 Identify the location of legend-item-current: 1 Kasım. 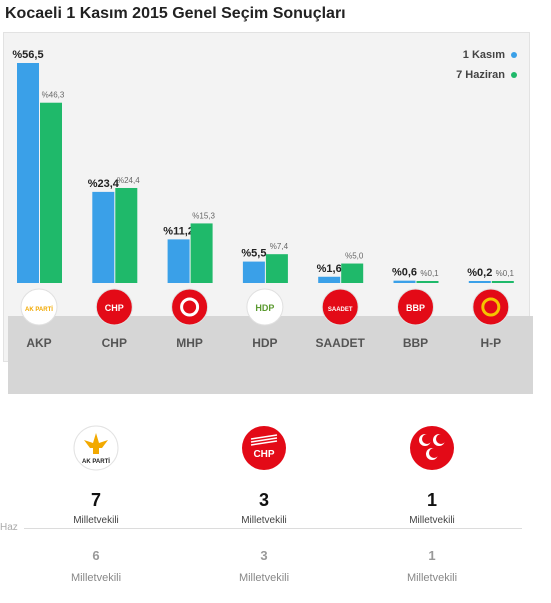
(490, 55).